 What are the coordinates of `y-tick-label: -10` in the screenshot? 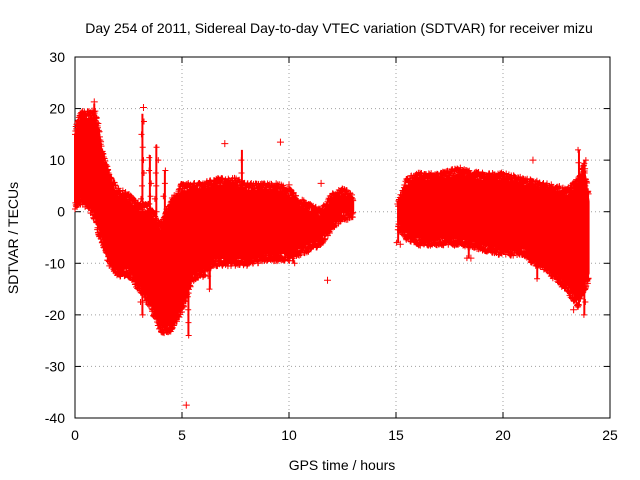 It's located at (55, 263).